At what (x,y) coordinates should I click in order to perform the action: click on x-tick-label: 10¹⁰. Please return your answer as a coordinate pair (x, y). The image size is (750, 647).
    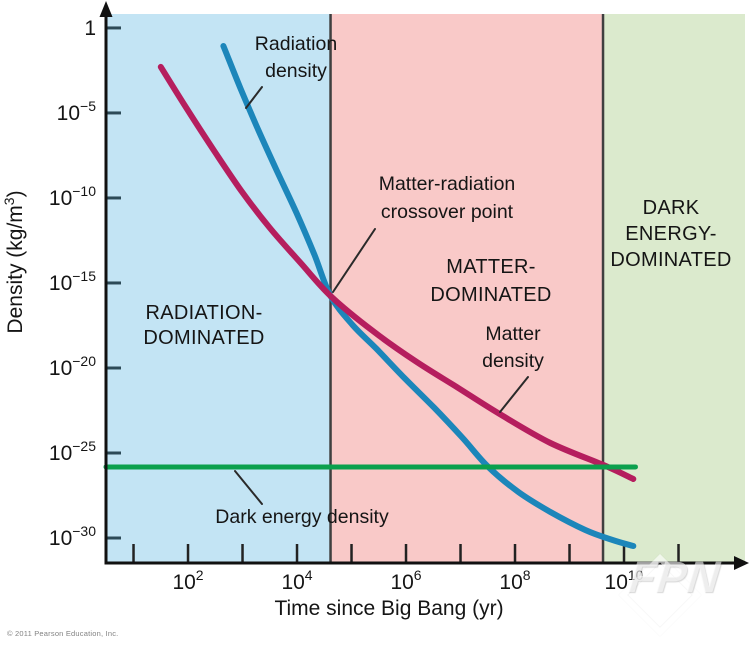
    Looking at the image, I should click on (624, 580).